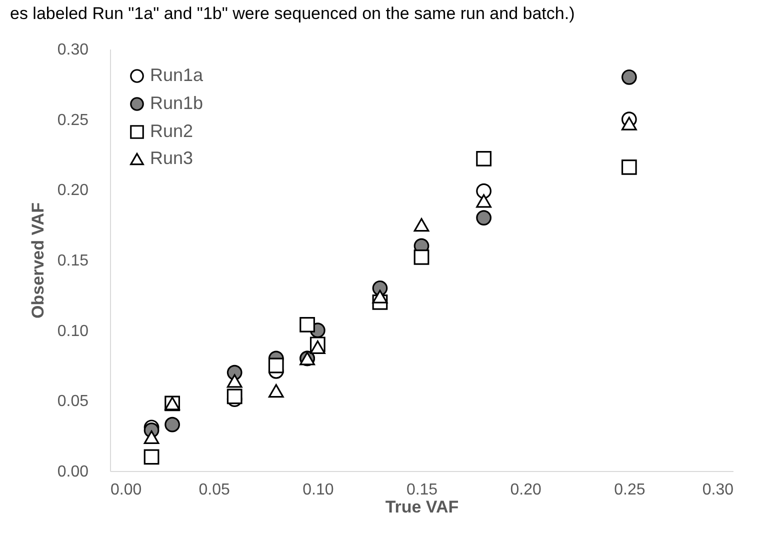 Image resolution: width=765 pixels, height=560 pixels. I want to click on y-tick-label: 0.10, so click(73, 331).